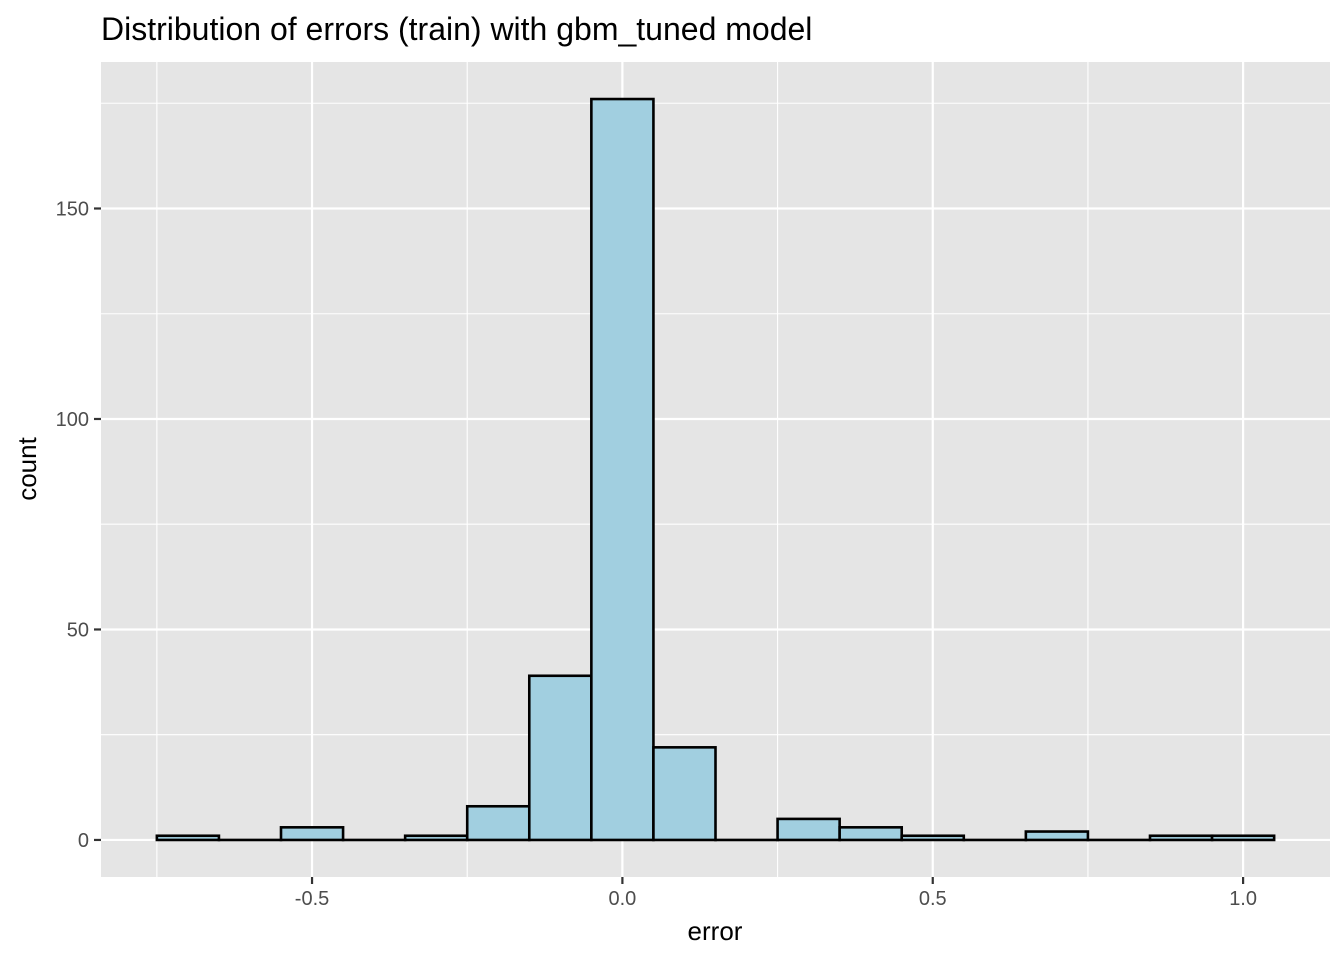 Image resolution: width=1344 pixels, height=960 pixels. Describe the element at coordinates (72, 420) in the screenshot. I see `y-tick-label: 100` at that location.